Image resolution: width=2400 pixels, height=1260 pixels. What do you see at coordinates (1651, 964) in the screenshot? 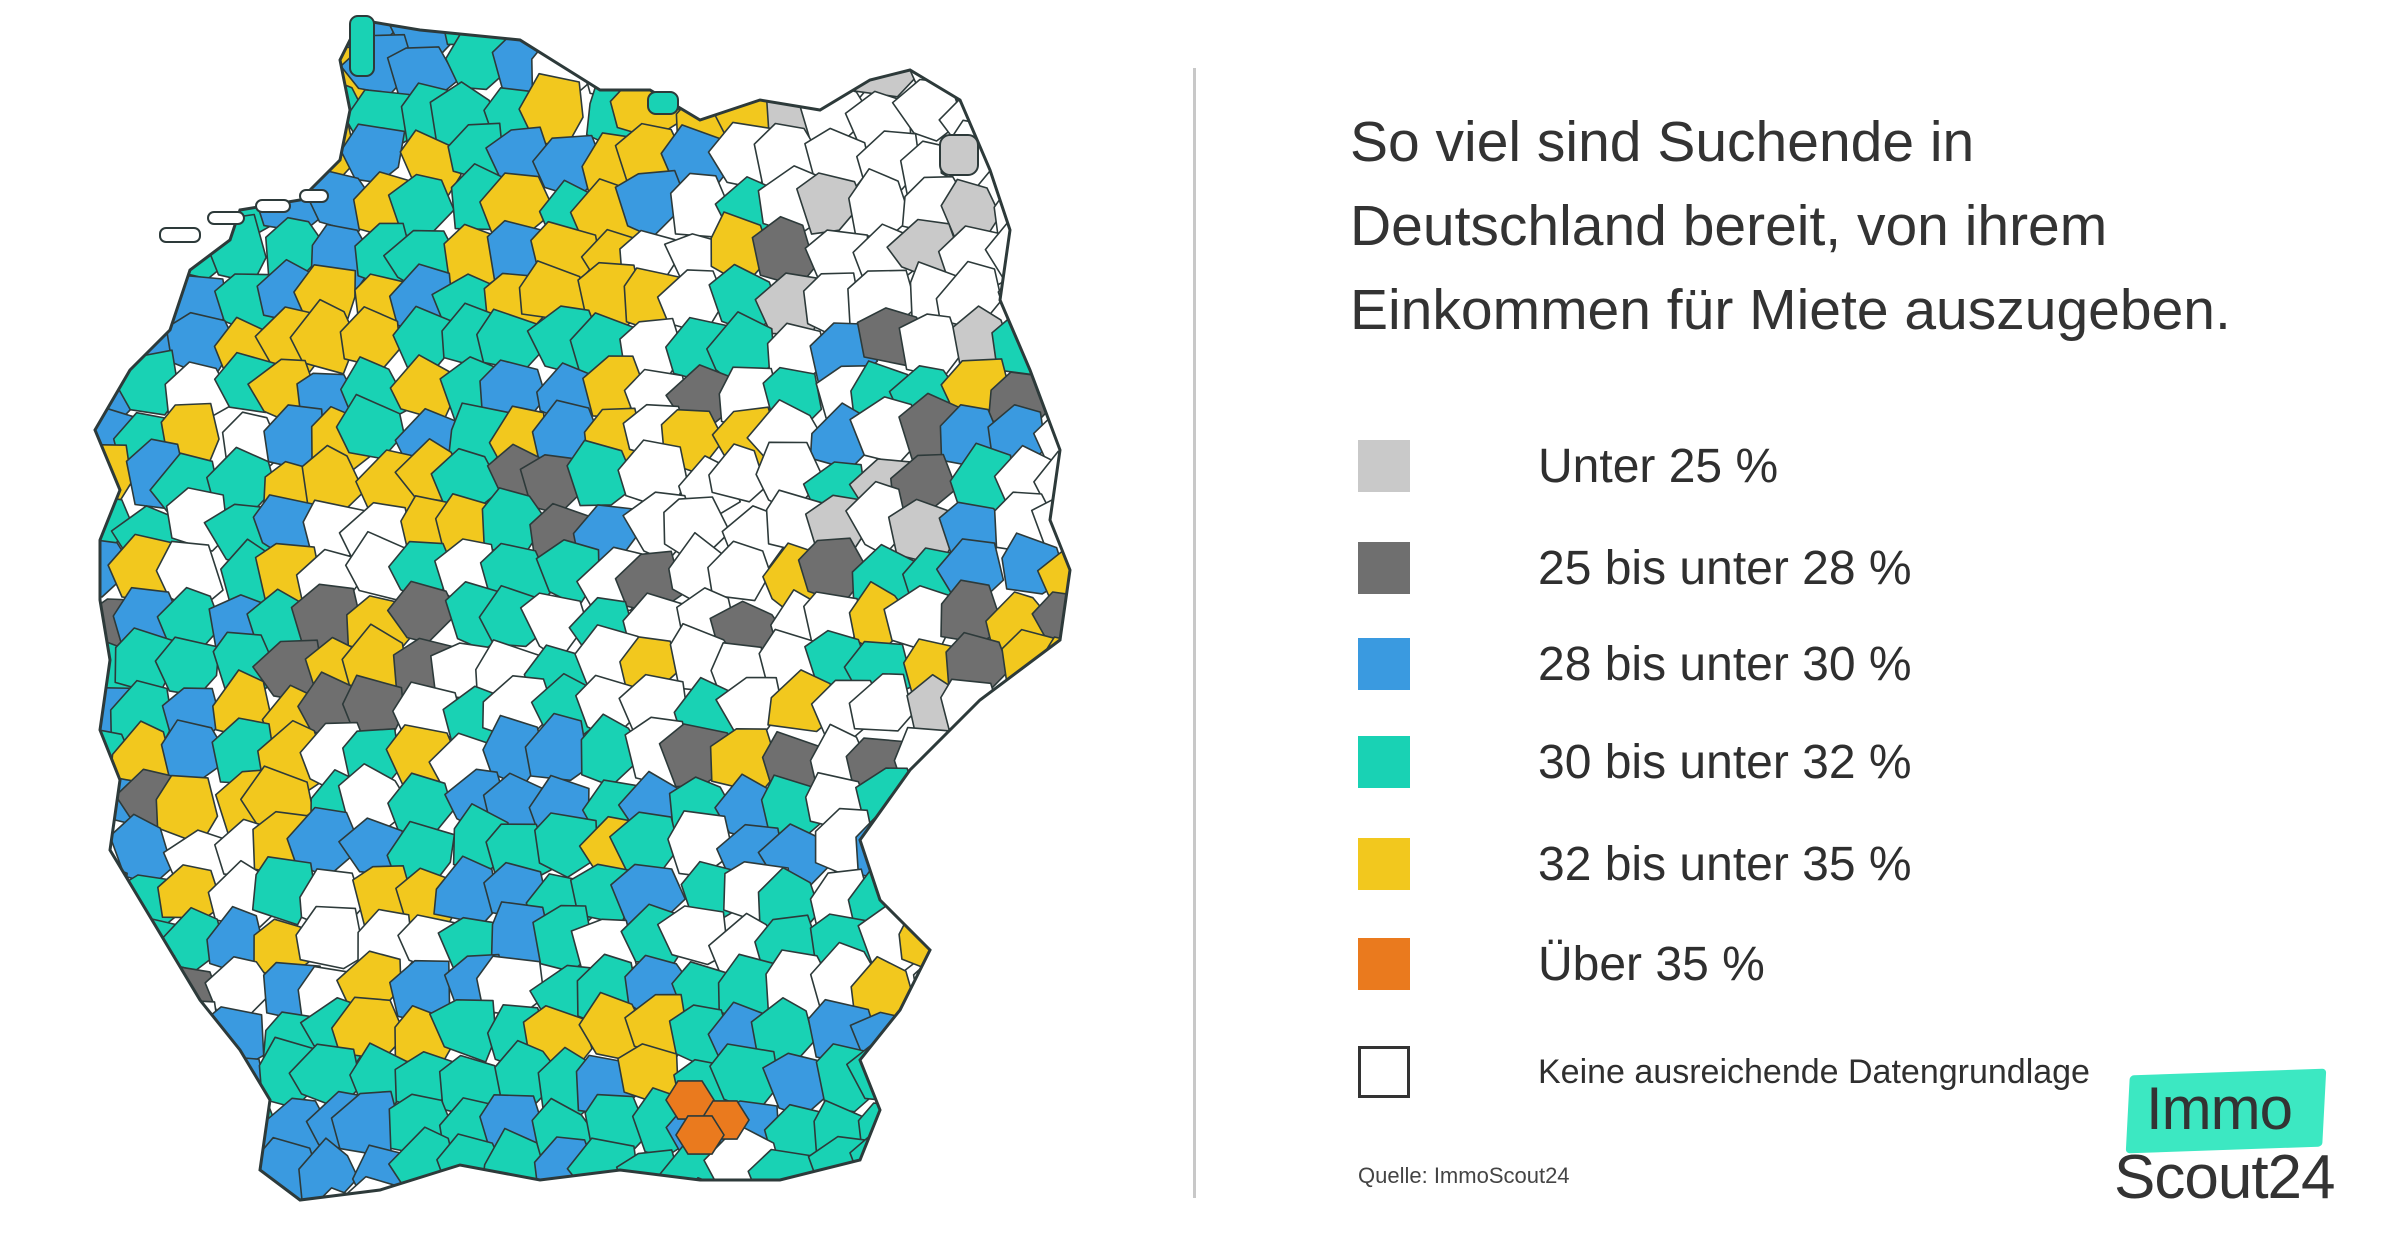
I see `legend-label-over-35: Über 35 %` at bounding box center [1651, 964].